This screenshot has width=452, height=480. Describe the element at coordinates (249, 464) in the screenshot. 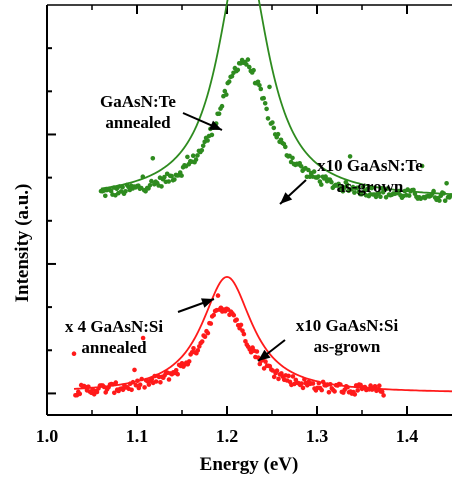

I see `x-axis-title: Energy (eV)` at that location.